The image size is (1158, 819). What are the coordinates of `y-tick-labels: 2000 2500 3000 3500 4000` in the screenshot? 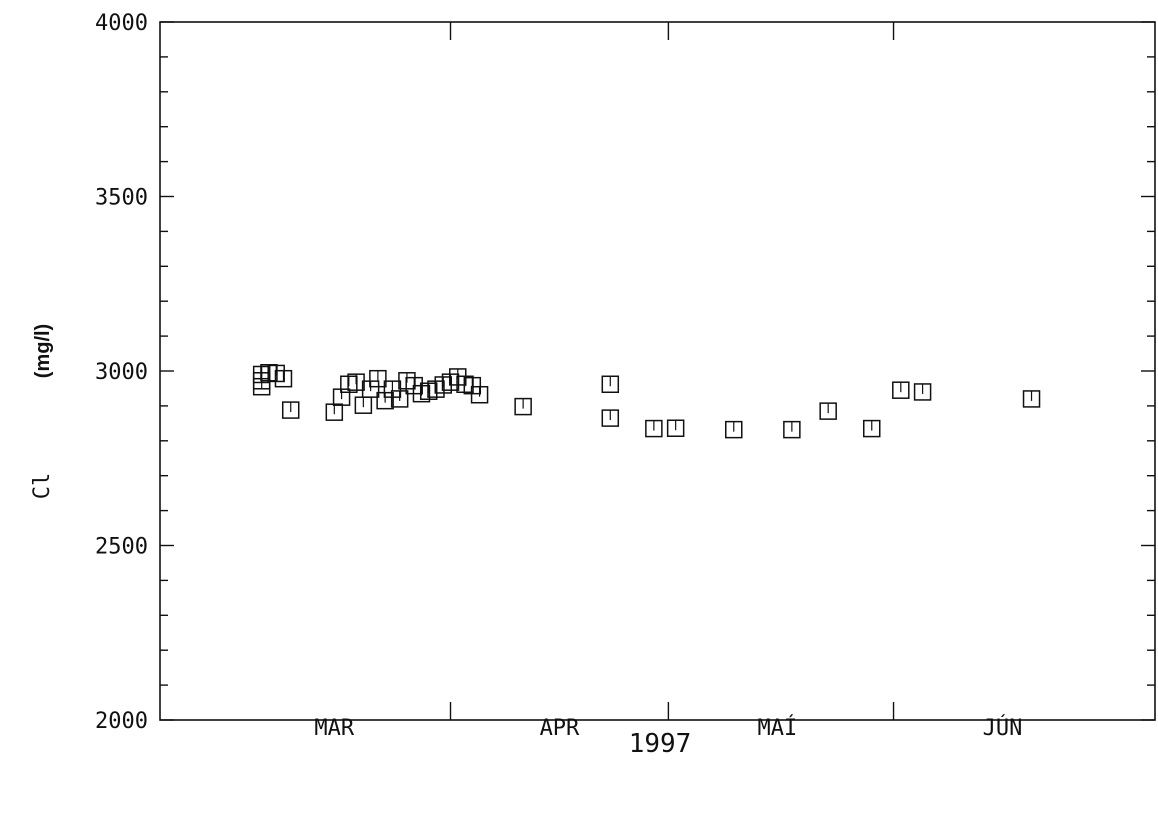 It's located at (121, 372).